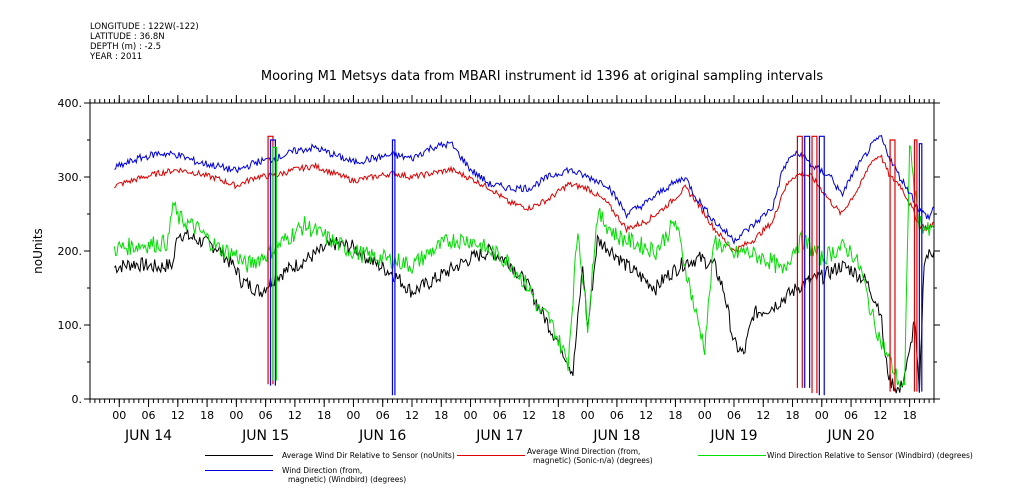 The image size is (1009, 504). Describe the element at coordinates (322, 470) in the screenshot. I see `legend-label-line: Wind Direction (from,` at that location.